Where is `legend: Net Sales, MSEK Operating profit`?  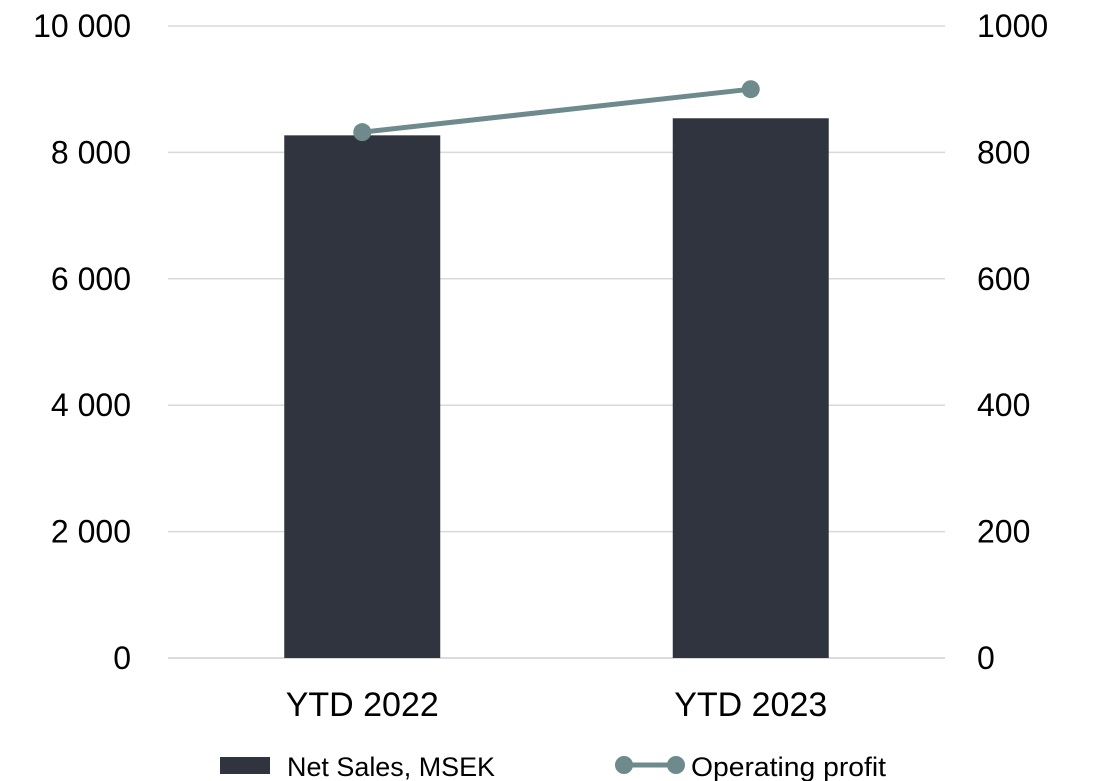 legend: Net Sales, MSEK Operating profit is located at coordinates (553, 766).